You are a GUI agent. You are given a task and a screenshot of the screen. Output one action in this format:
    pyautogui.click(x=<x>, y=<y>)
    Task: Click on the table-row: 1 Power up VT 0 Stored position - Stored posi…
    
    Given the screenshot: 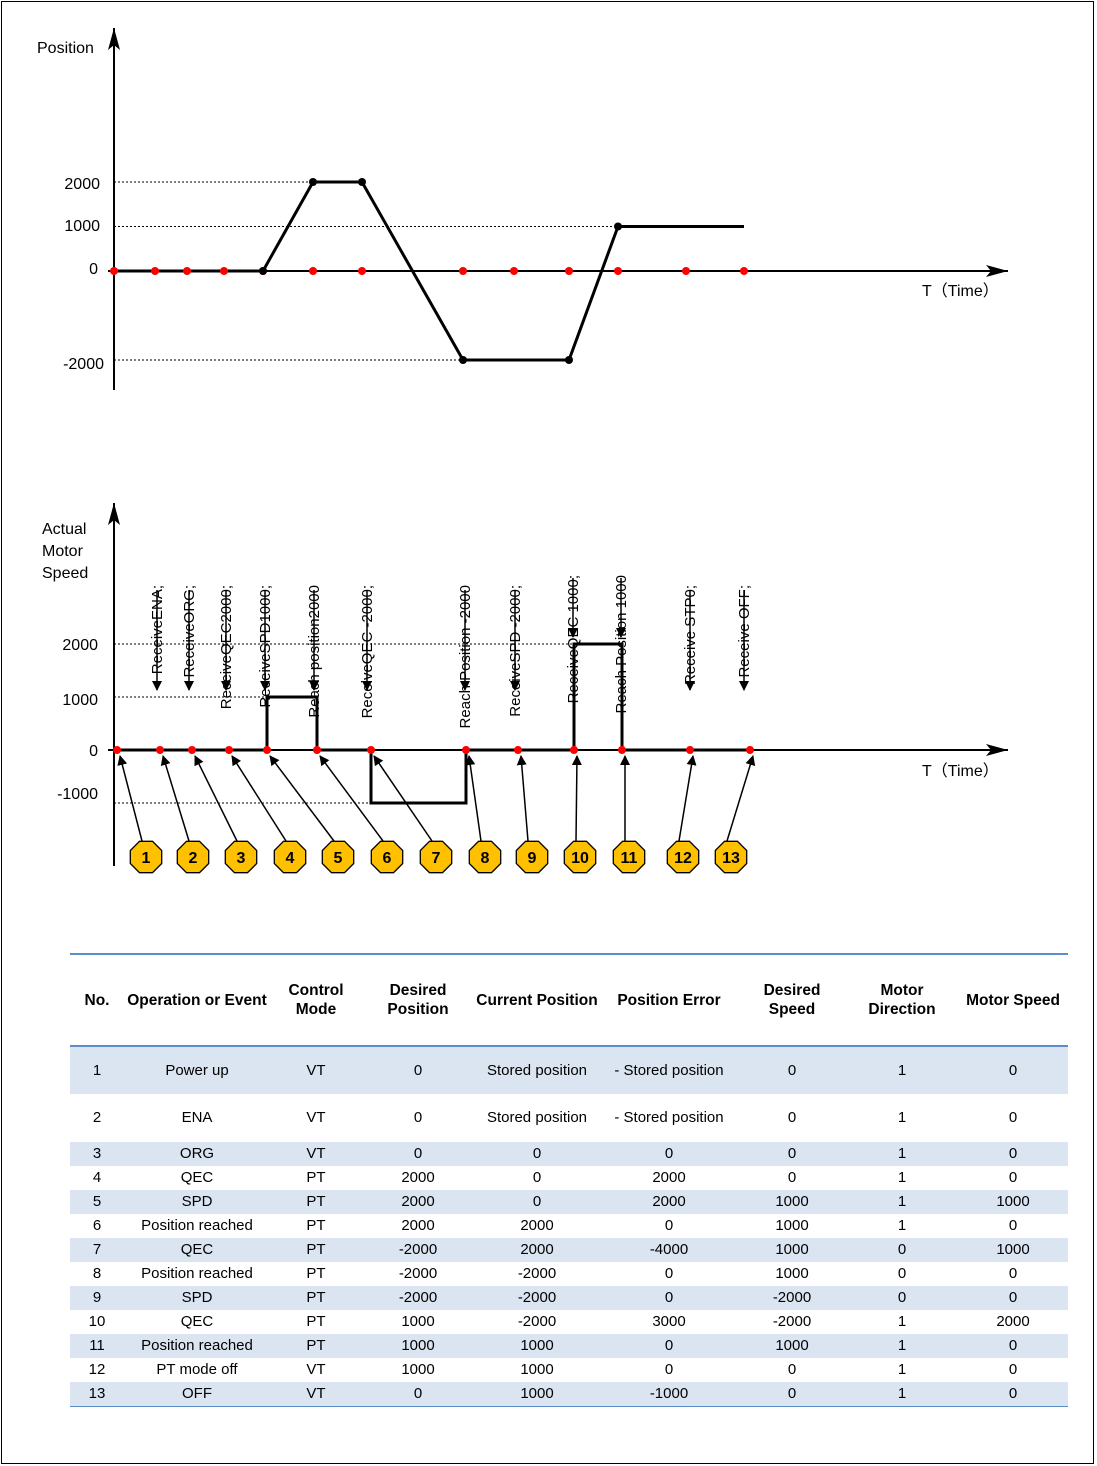 What is the action you would take?
    pyautogui.click(x=569, y=1070)
    